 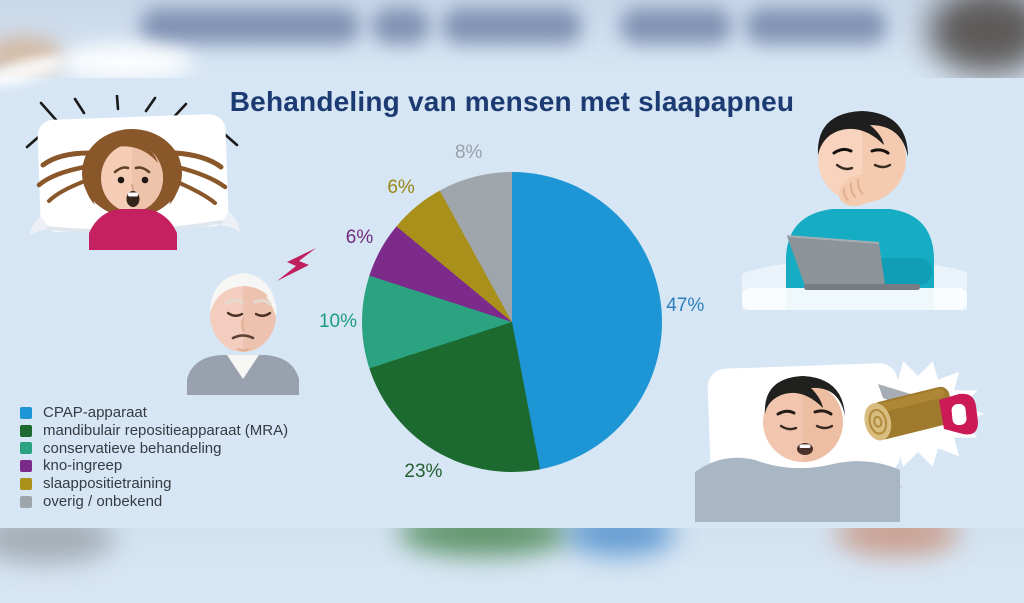 I want to click on woman-in-bed-illustration, so click(x=132, y=172).